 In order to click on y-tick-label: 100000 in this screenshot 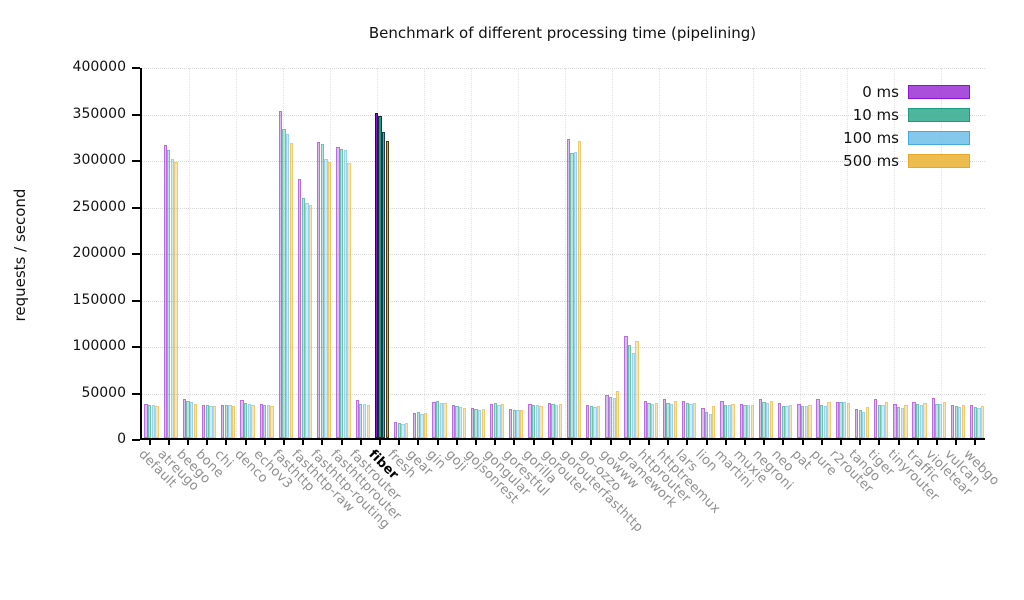, I will do `click(99, 346)`.